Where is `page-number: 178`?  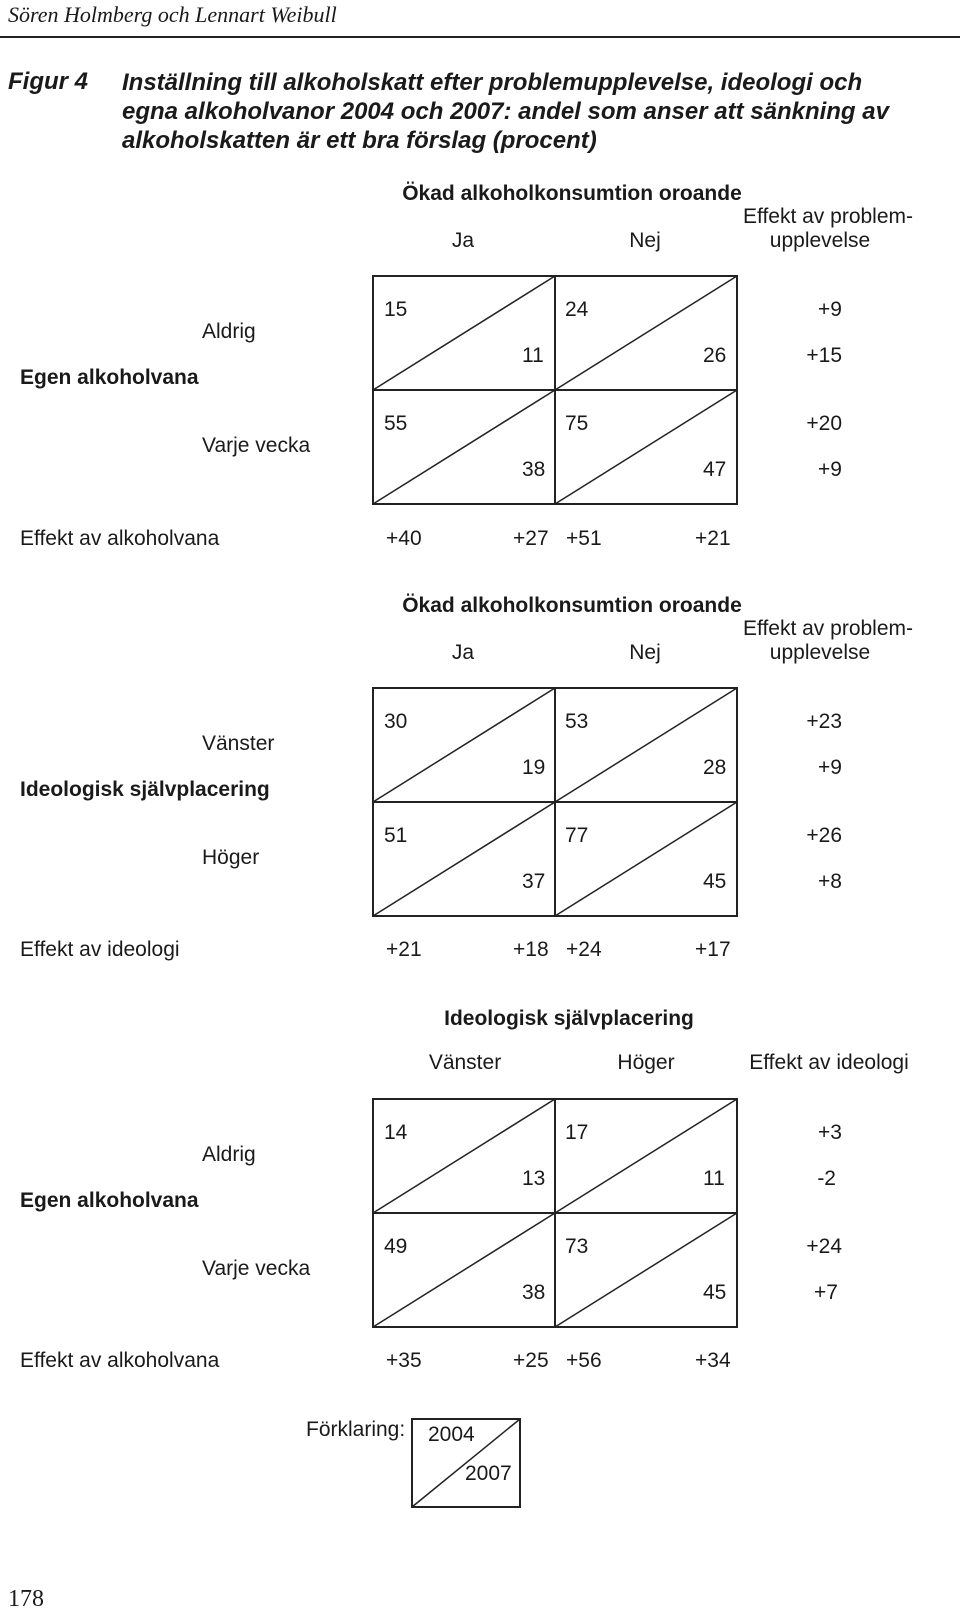
page-number: 178 is located at coordinates (26, 1599).